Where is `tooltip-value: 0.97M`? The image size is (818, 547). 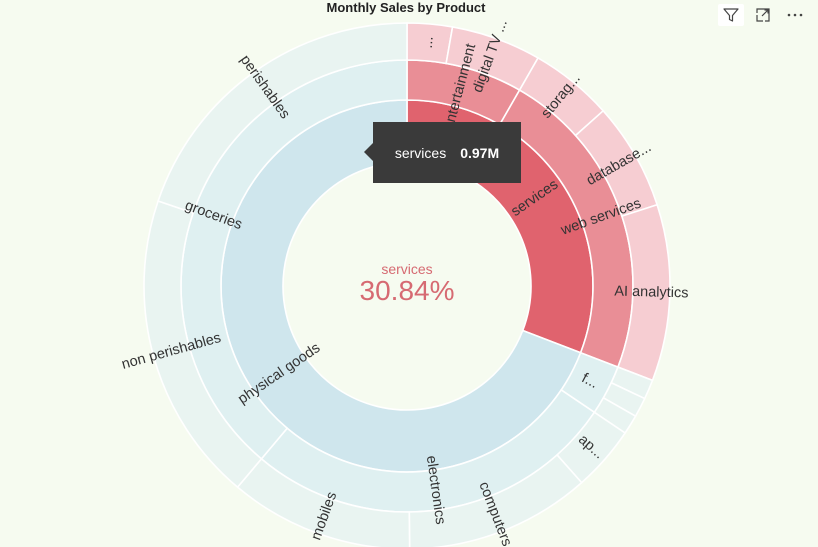
tooltip-value: 0.97M is located at coordinates (480, 152).